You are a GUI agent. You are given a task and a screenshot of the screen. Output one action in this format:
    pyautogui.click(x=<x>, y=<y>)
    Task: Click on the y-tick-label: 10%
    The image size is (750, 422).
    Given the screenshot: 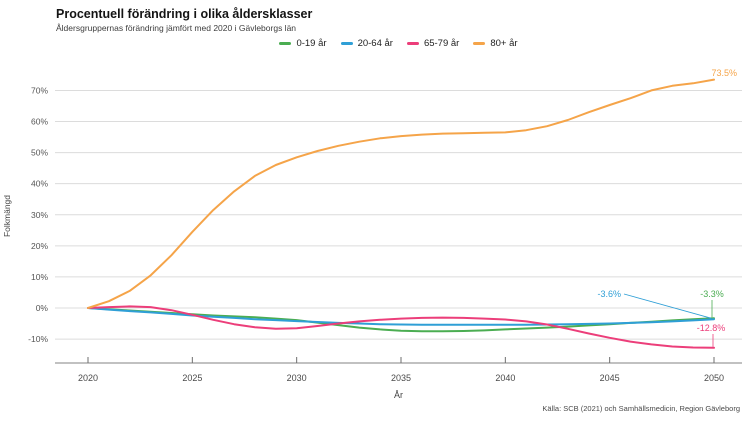 What is the action you would take?
    pyautogui.click(x=39, y=277)
    